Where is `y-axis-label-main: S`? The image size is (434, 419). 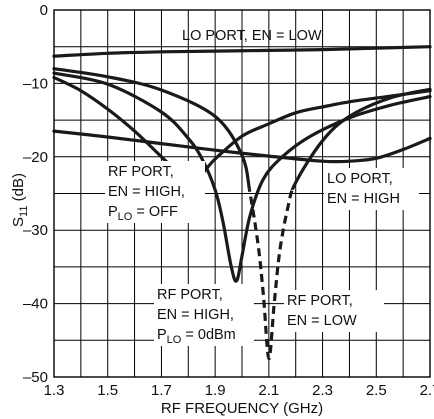 y-axis-label-main: S is located at coordinates (18, 222).